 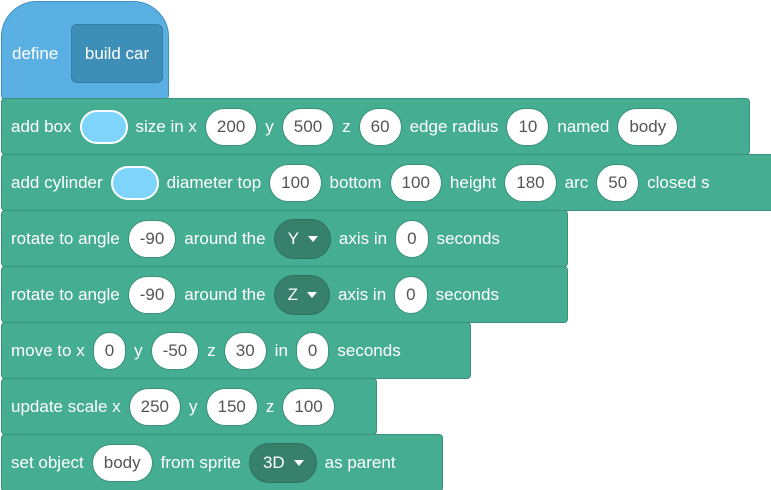 What do you see at coordinates (678, 182) in the screenshot?
I see `block-label: closed s` at bounding box center [678, 182].